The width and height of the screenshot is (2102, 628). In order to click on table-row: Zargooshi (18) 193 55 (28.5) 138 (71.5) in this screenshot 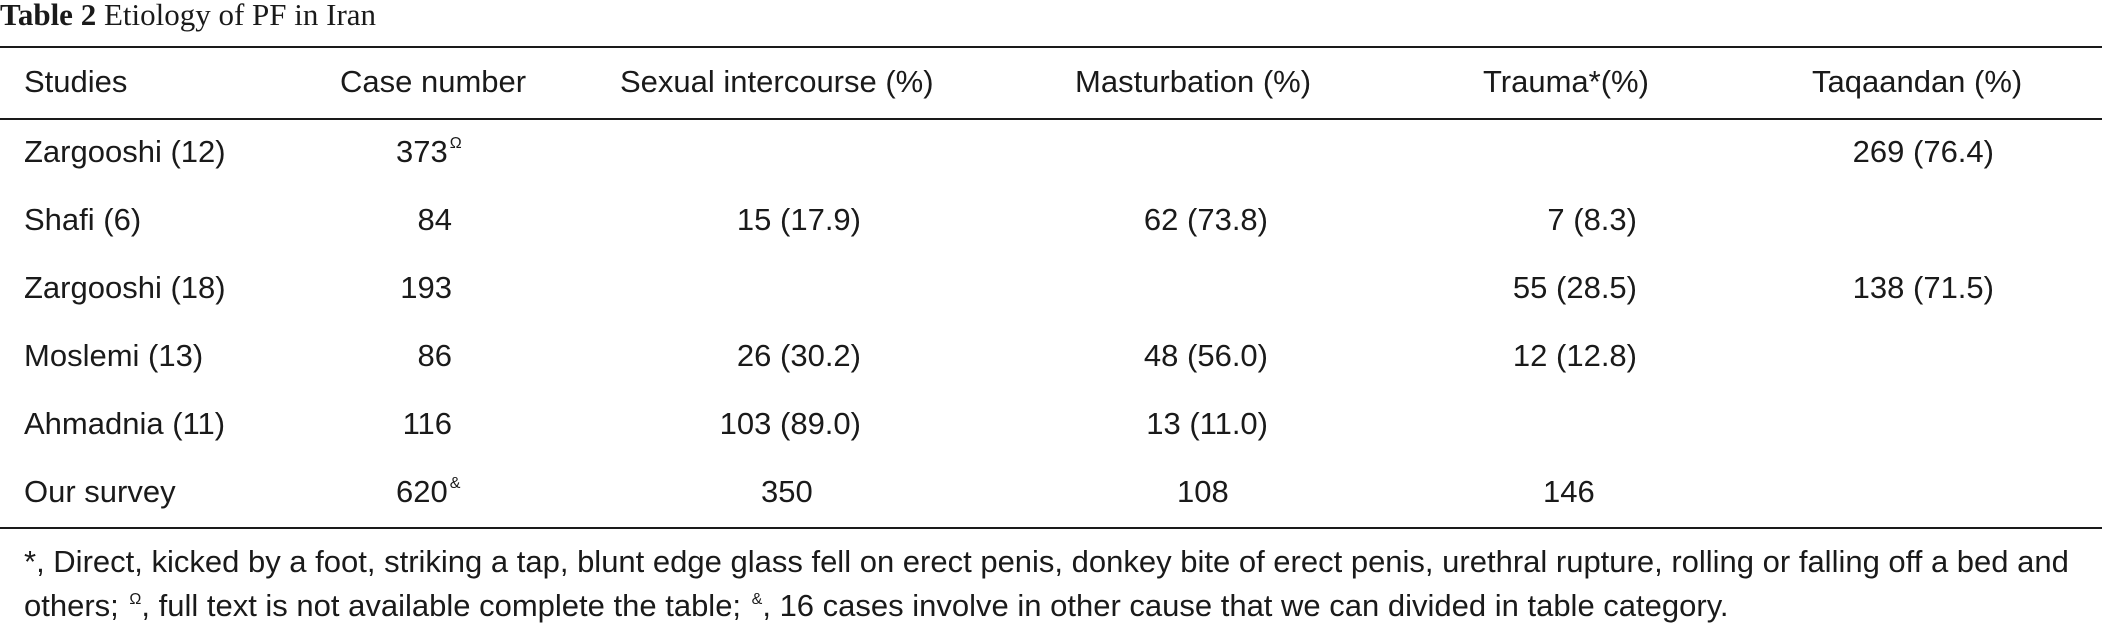, I will do `click(1051, 288)`.